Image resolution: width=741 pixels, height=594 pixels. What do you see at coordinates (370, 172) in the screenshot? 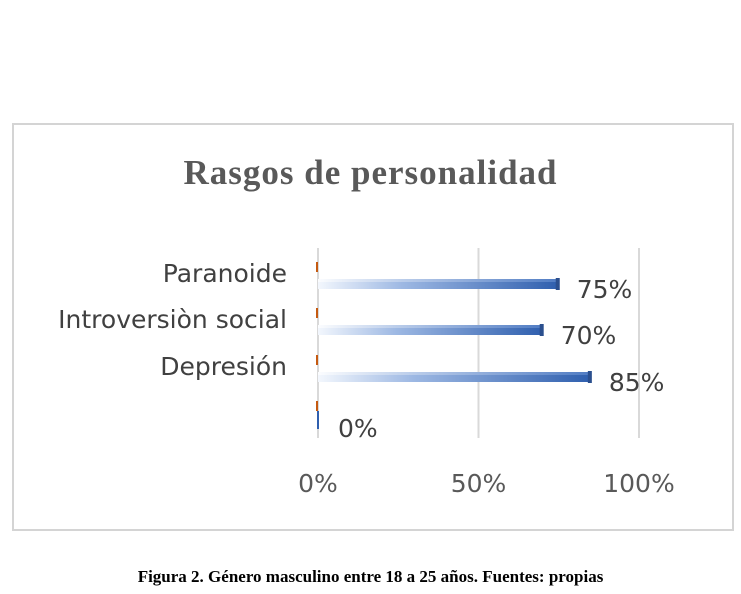
I see `chart-title: Rasgos de personalidad` at bounding box center [370, 172].